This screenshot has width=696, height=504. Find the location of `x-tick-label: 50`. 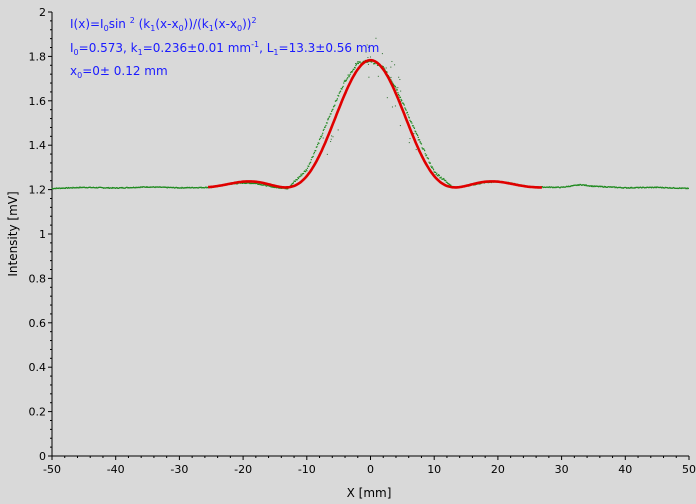

x-tick-label: 50 is located at coordinates (689, 469).